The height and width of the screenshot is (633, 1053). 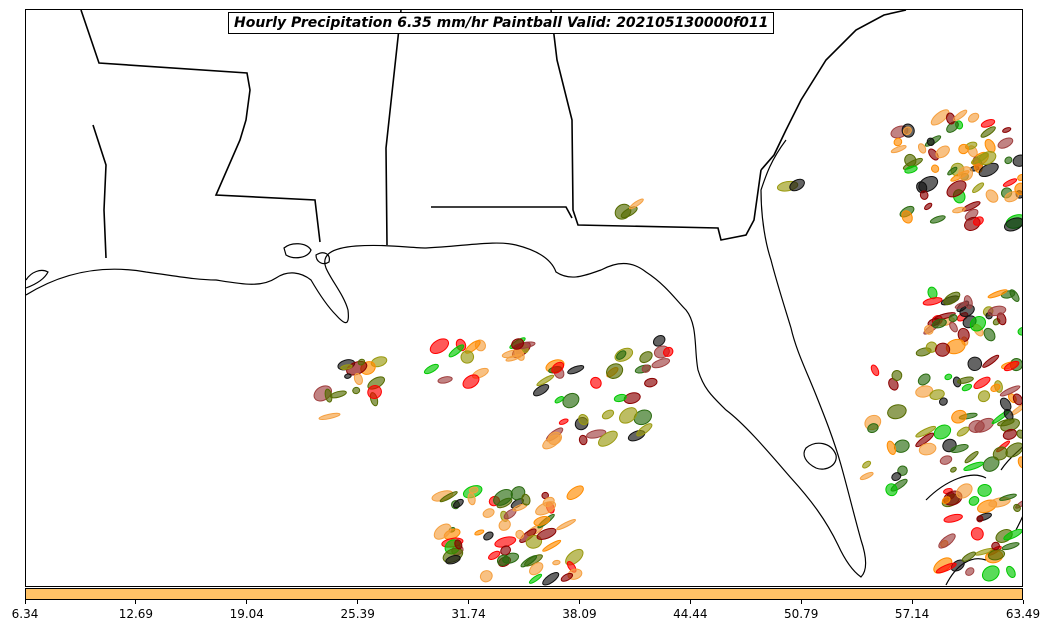 I want to click on colorbar-tick-label: 38.09, so click(x=579, y=614).